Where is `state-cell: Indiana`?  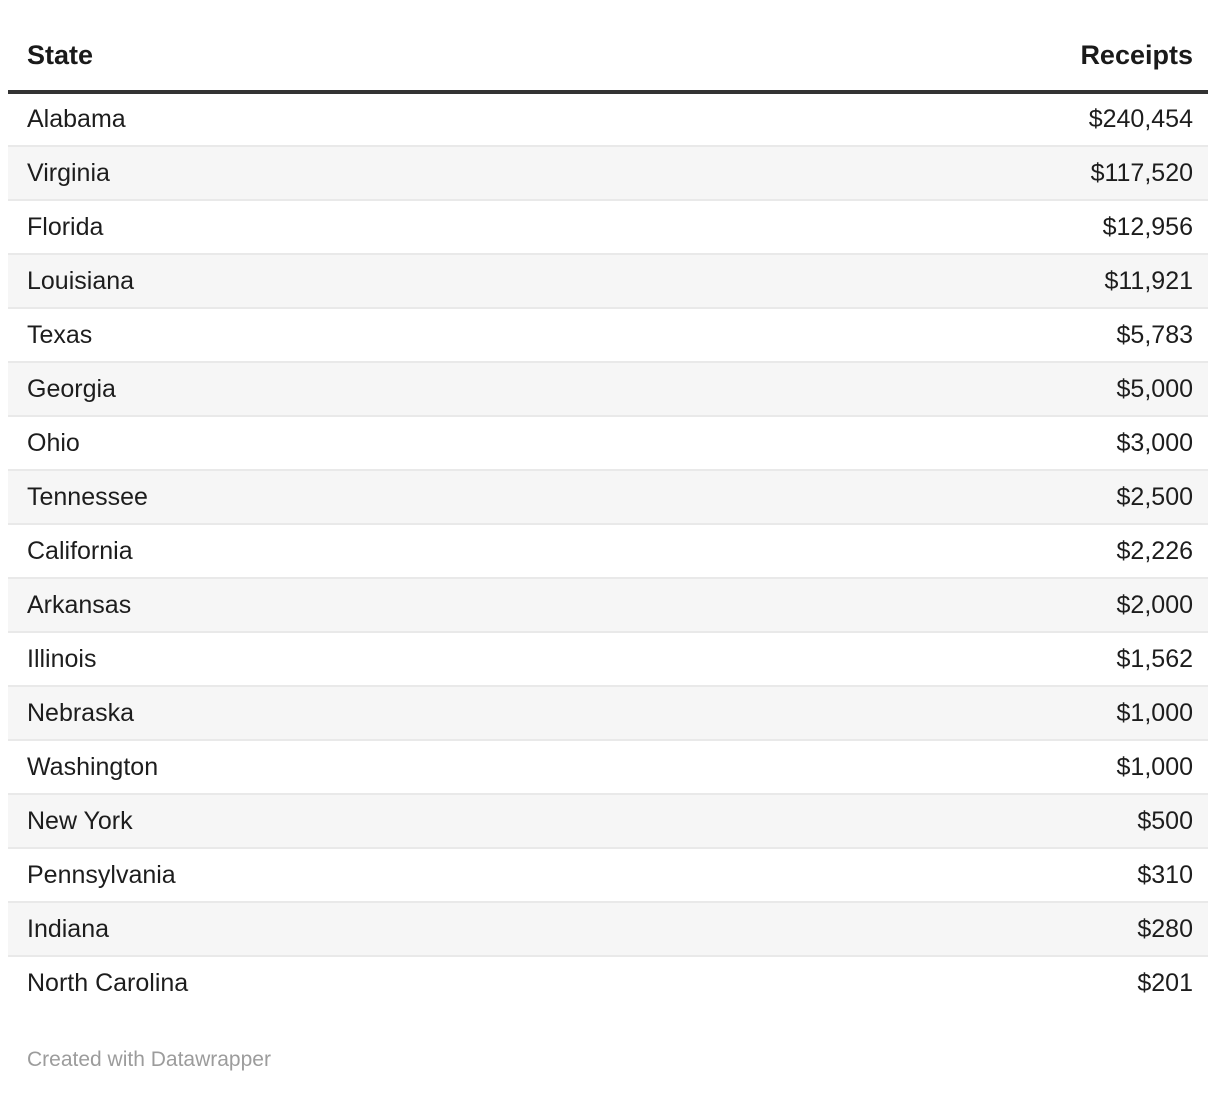
state-cell: Indiana is located at coordinates (308, 928).